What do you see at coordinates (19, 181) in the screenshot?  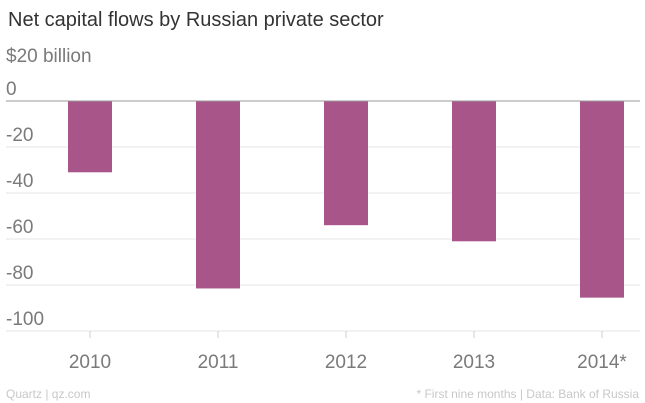 I see `y-tick-label: -40` at bounding box center [19, 181].